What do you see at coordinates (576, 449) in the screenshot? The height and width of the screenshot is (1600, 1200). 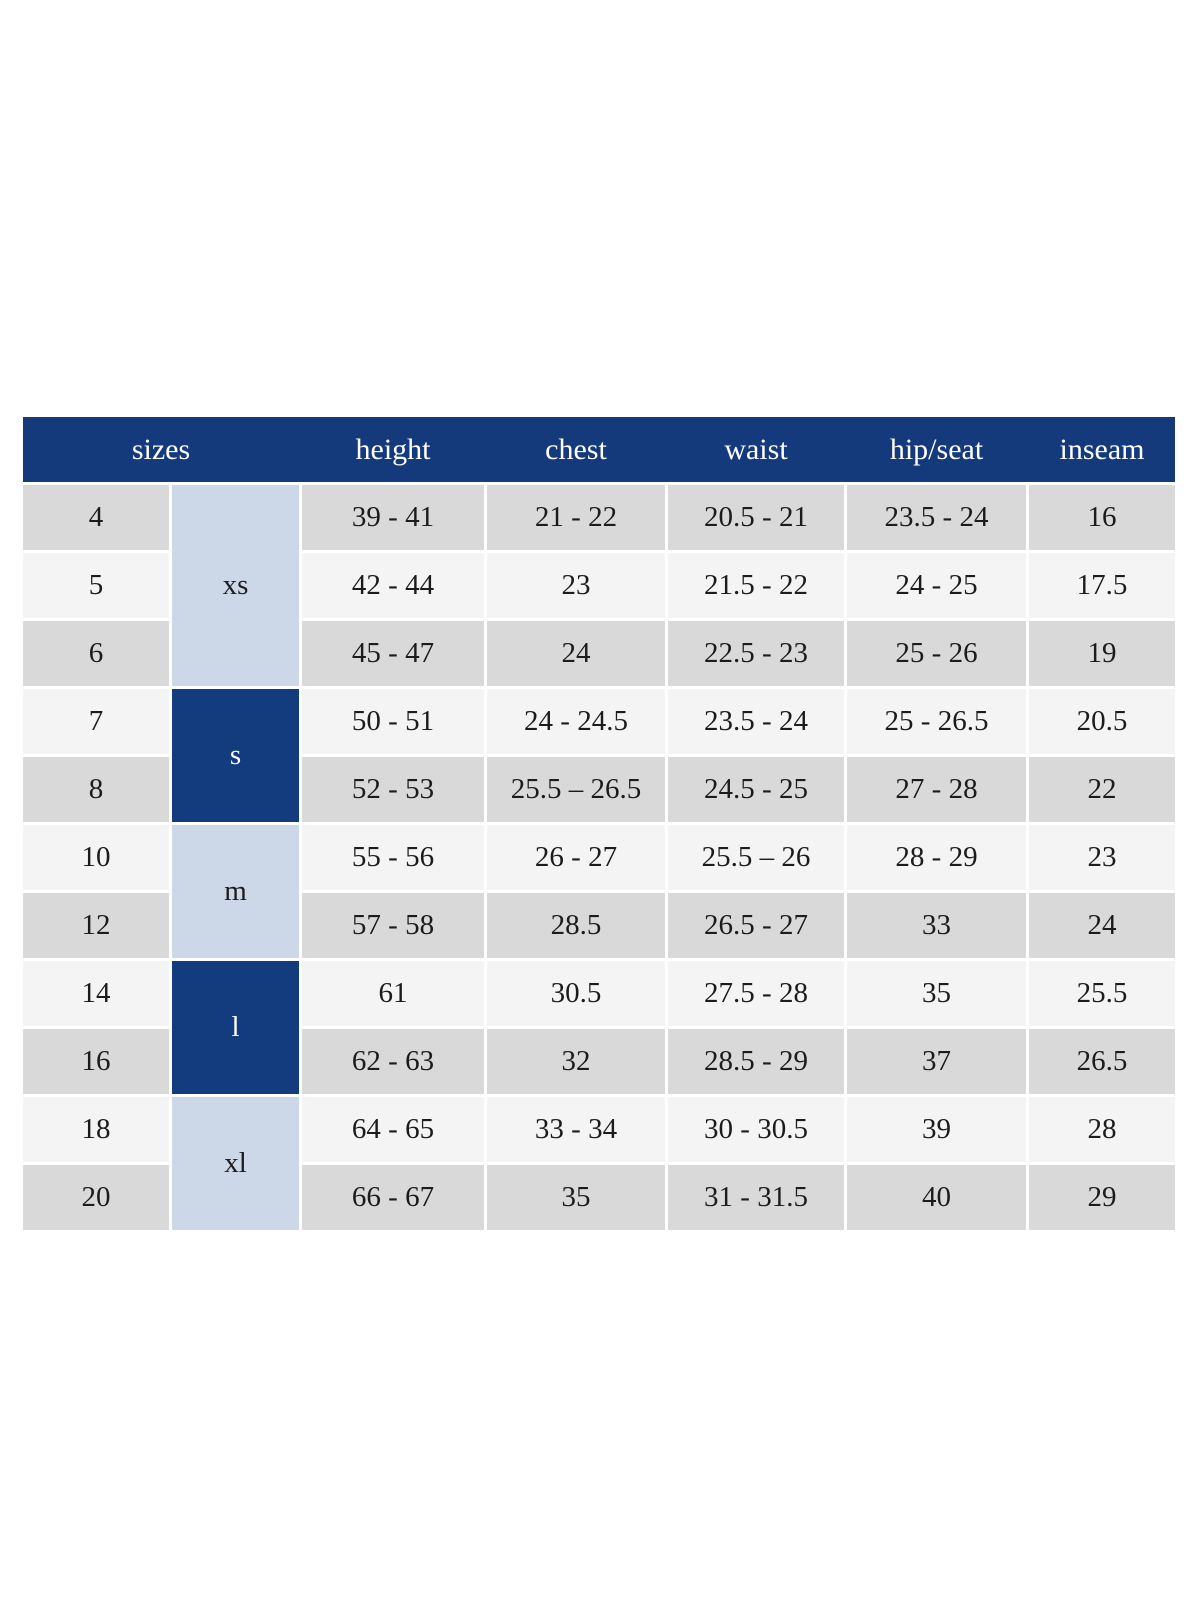 I see `column-header-chest: chest` at bounding box center [576, 449].